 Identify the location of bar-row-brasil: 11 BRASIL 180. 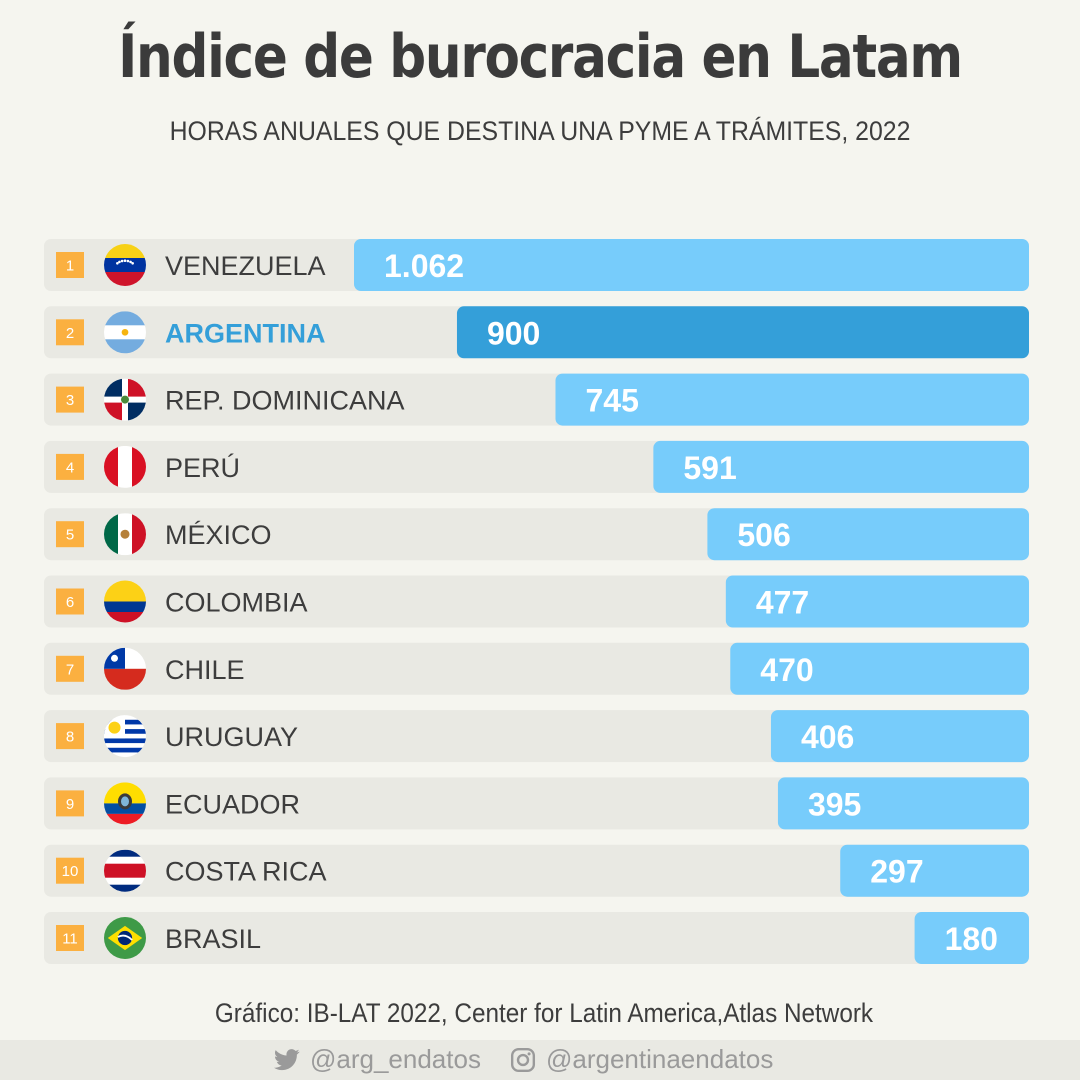
(536, 938).